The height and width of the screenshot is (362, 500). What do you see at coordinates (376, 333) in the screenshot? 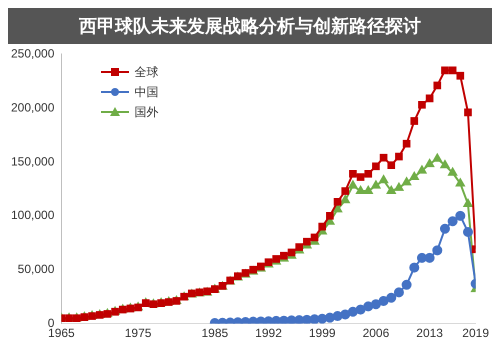
I see `x-tick-label: 2006` at bounding box center [376, 333].